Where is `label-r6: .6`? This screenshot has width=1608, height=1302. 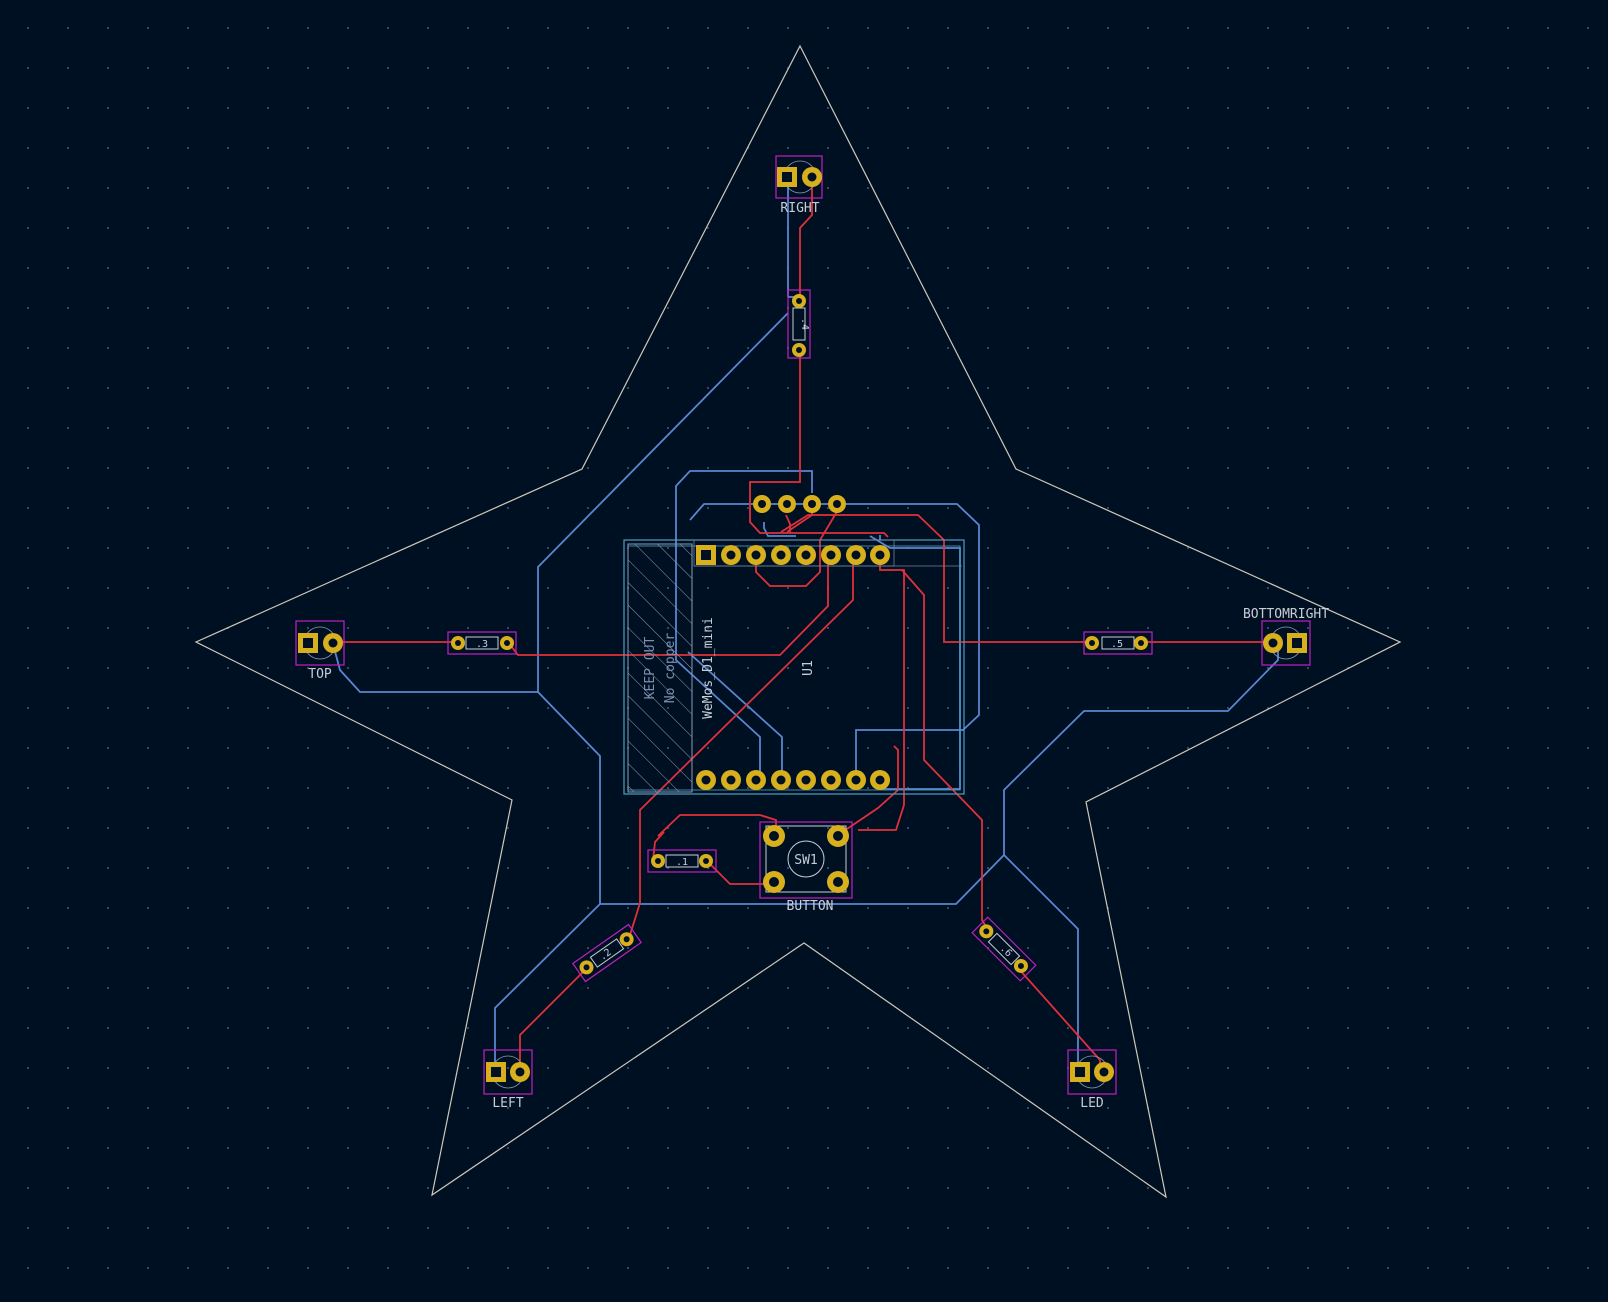 label-r6: .6 is located at coordinates (1006, 951).